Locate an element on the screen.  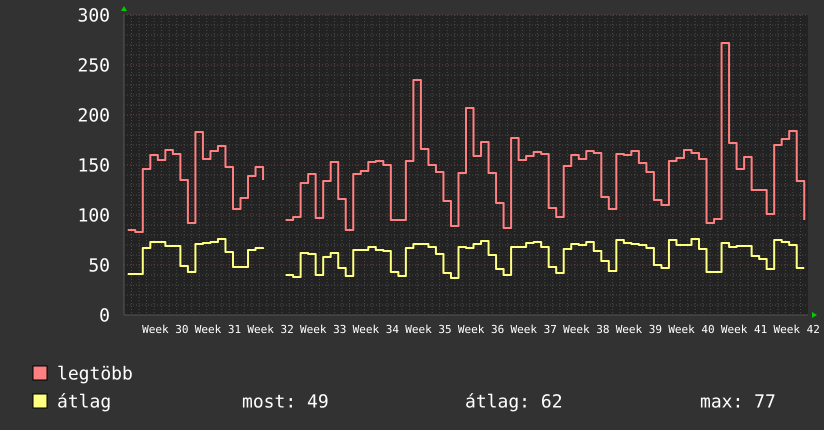
x-tick-label: Week 36 is located at coordinates (481, 329).